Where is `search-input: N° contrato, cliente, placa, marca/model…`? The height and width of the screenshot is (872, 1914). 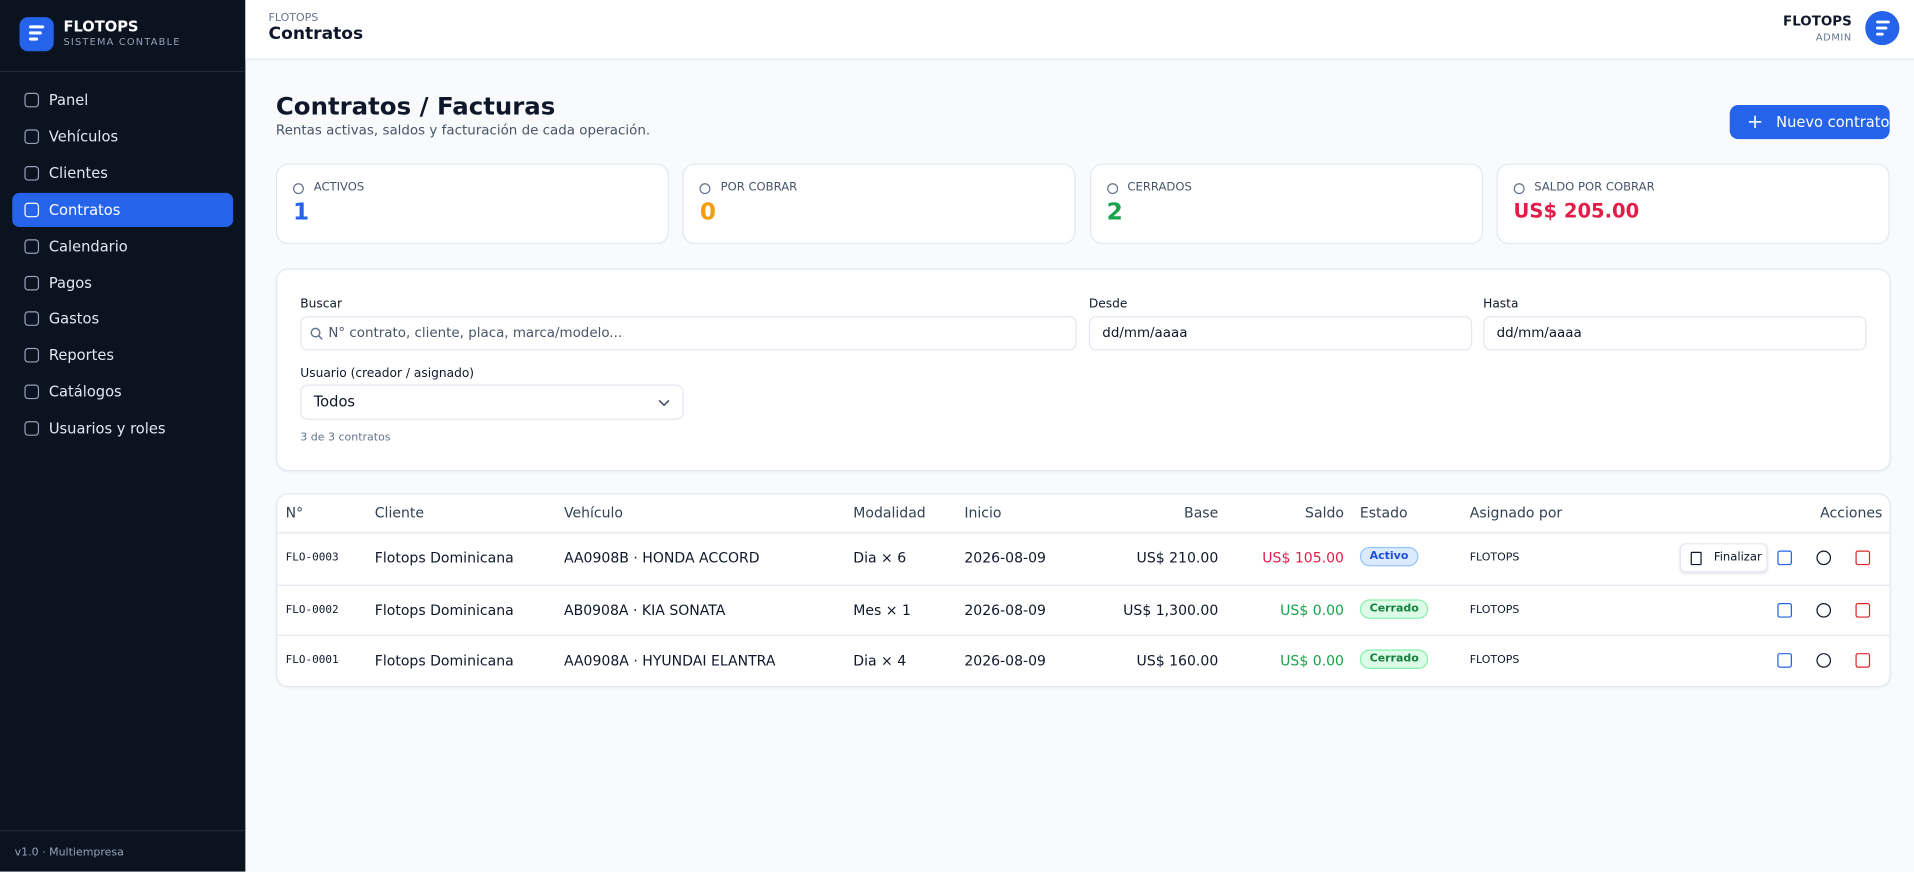
search-input: N° contrato, cliente, placa, marca/model… is located at coordinates (688, 333).